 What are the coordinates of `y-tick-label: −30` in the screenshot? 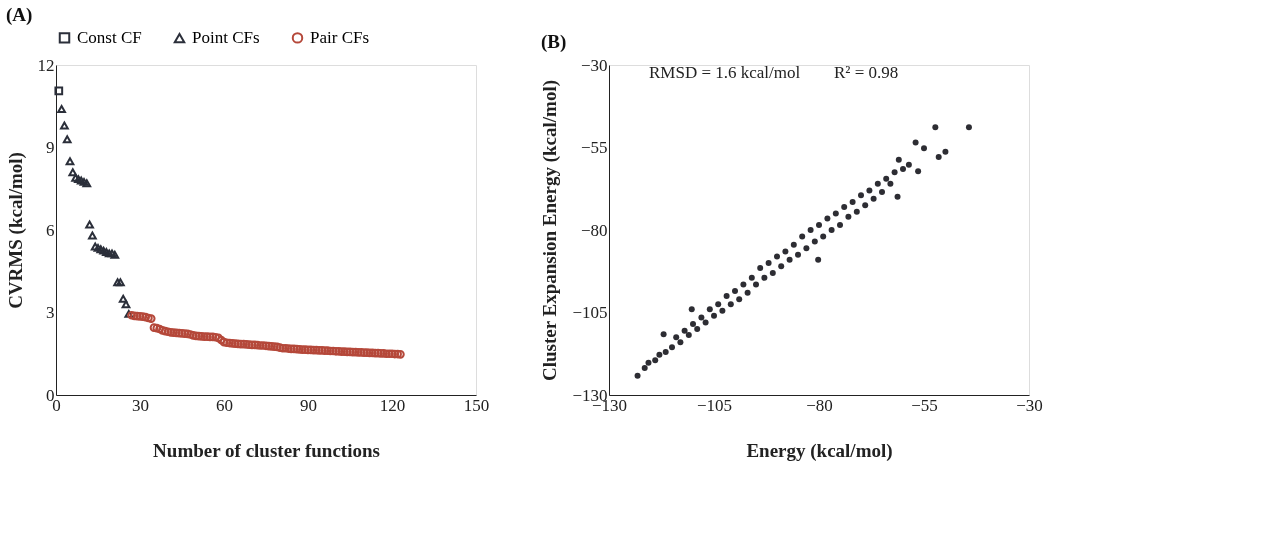 It's located at (594, 65).